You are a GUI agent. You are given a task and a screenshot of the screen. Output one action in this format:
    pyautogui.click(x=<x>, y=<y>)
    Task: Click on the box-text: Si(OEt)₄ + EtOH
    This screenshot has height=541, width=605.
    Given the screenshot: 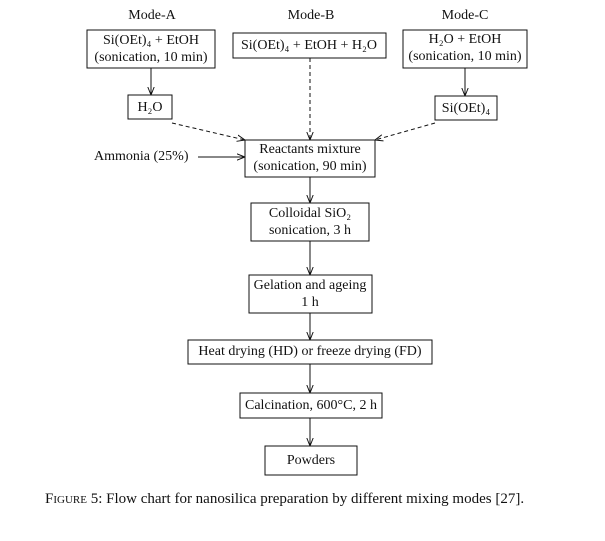 What is the action you would take?
    pyautogui.click(x=151, y=40)
    